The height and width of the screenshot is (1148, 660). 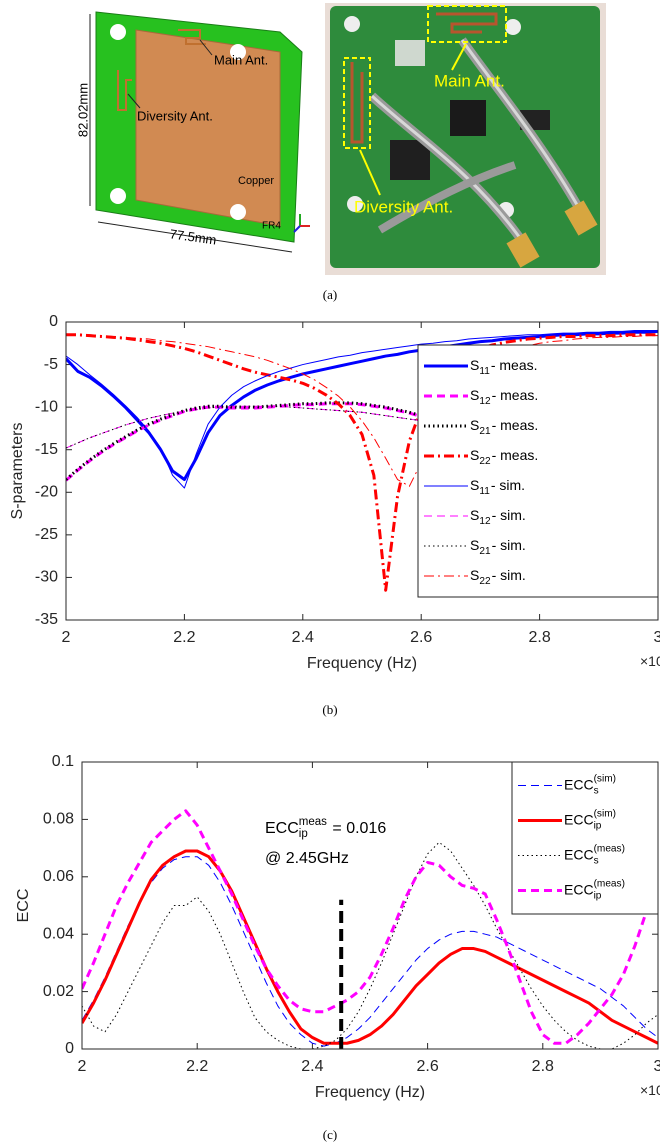 I want to click on legend-box, so click(x=585, y=838).